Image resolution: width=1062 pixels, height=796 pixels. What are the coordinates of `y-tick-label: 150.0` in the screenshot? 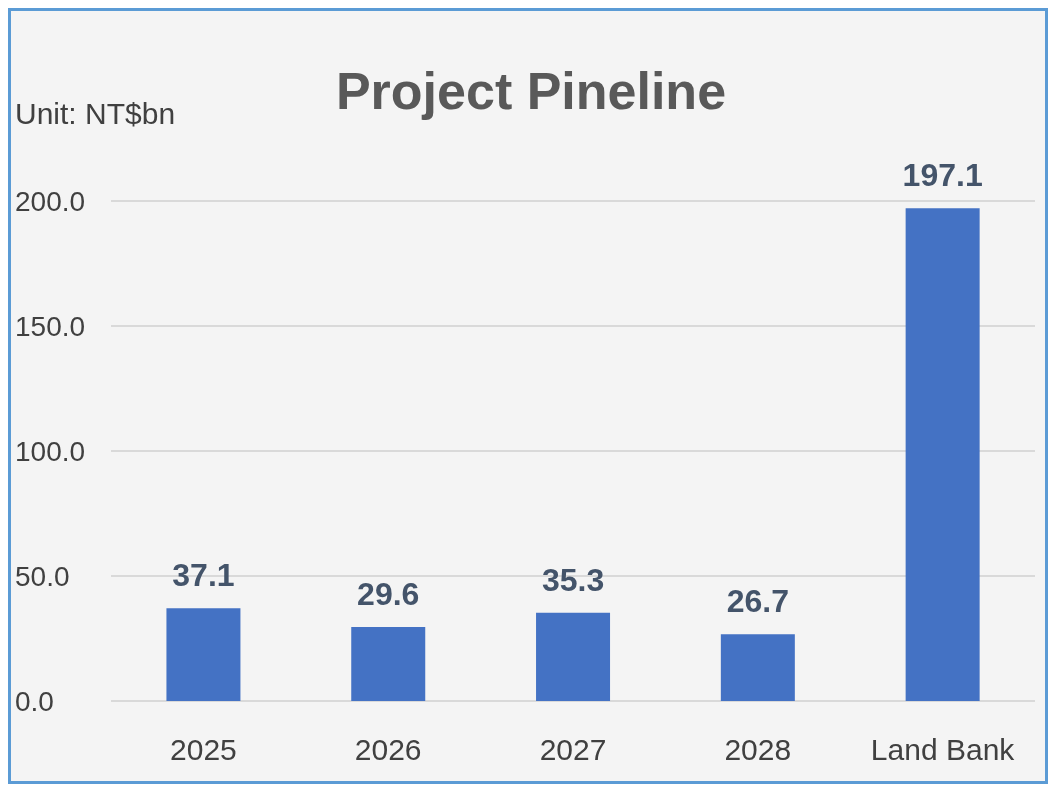 It's located at (50, 326).